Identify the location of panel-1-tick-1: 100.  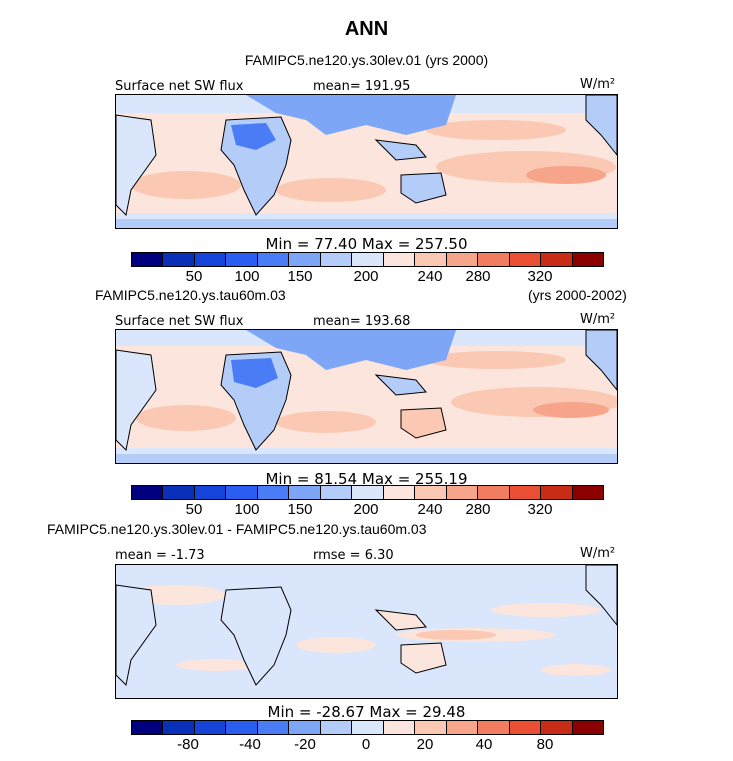
(247, 276).